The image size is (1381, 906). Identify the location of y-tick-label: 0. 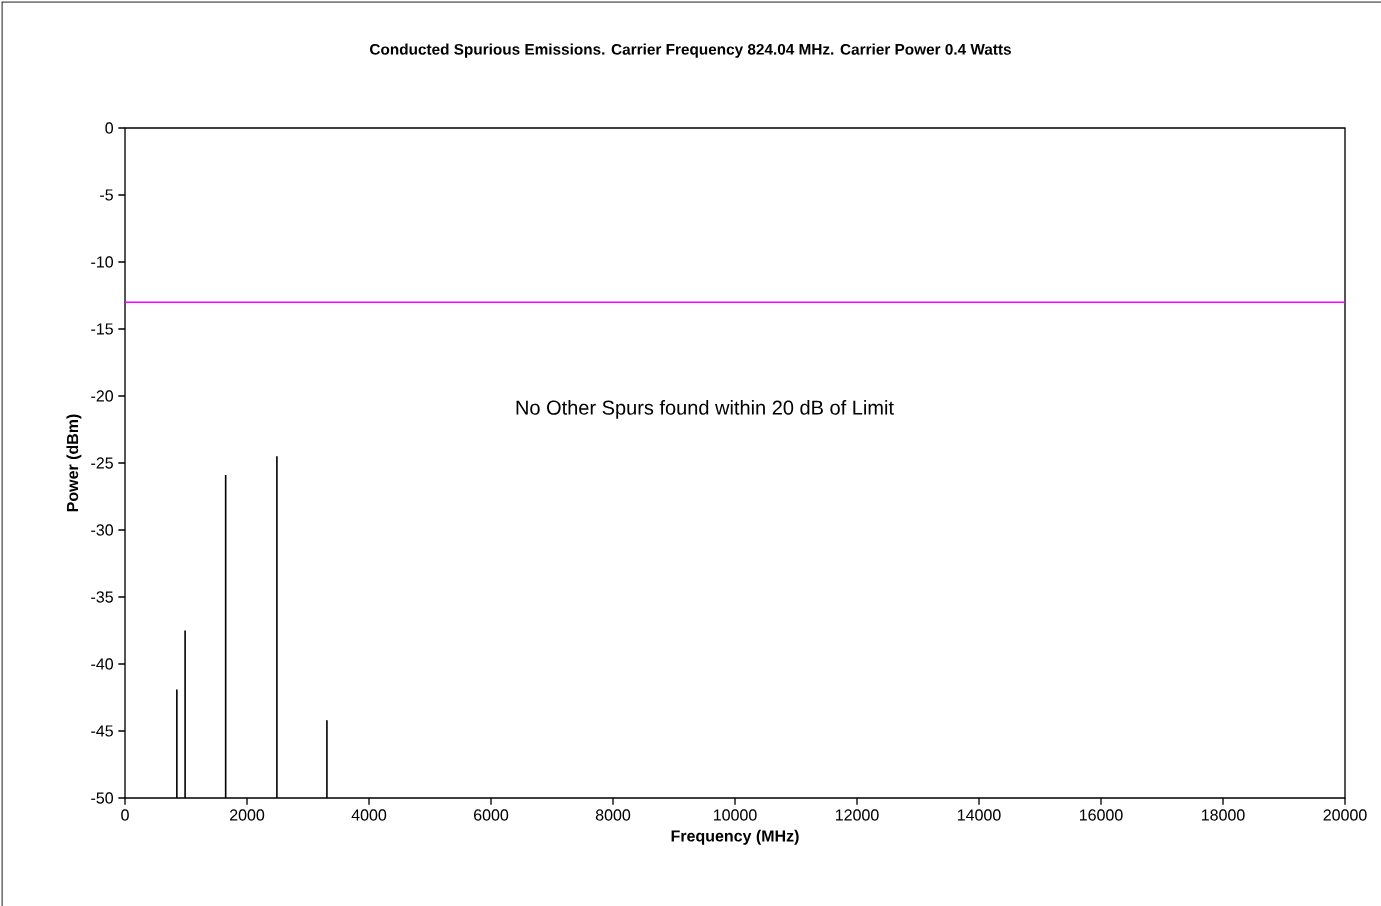
(109, 128).